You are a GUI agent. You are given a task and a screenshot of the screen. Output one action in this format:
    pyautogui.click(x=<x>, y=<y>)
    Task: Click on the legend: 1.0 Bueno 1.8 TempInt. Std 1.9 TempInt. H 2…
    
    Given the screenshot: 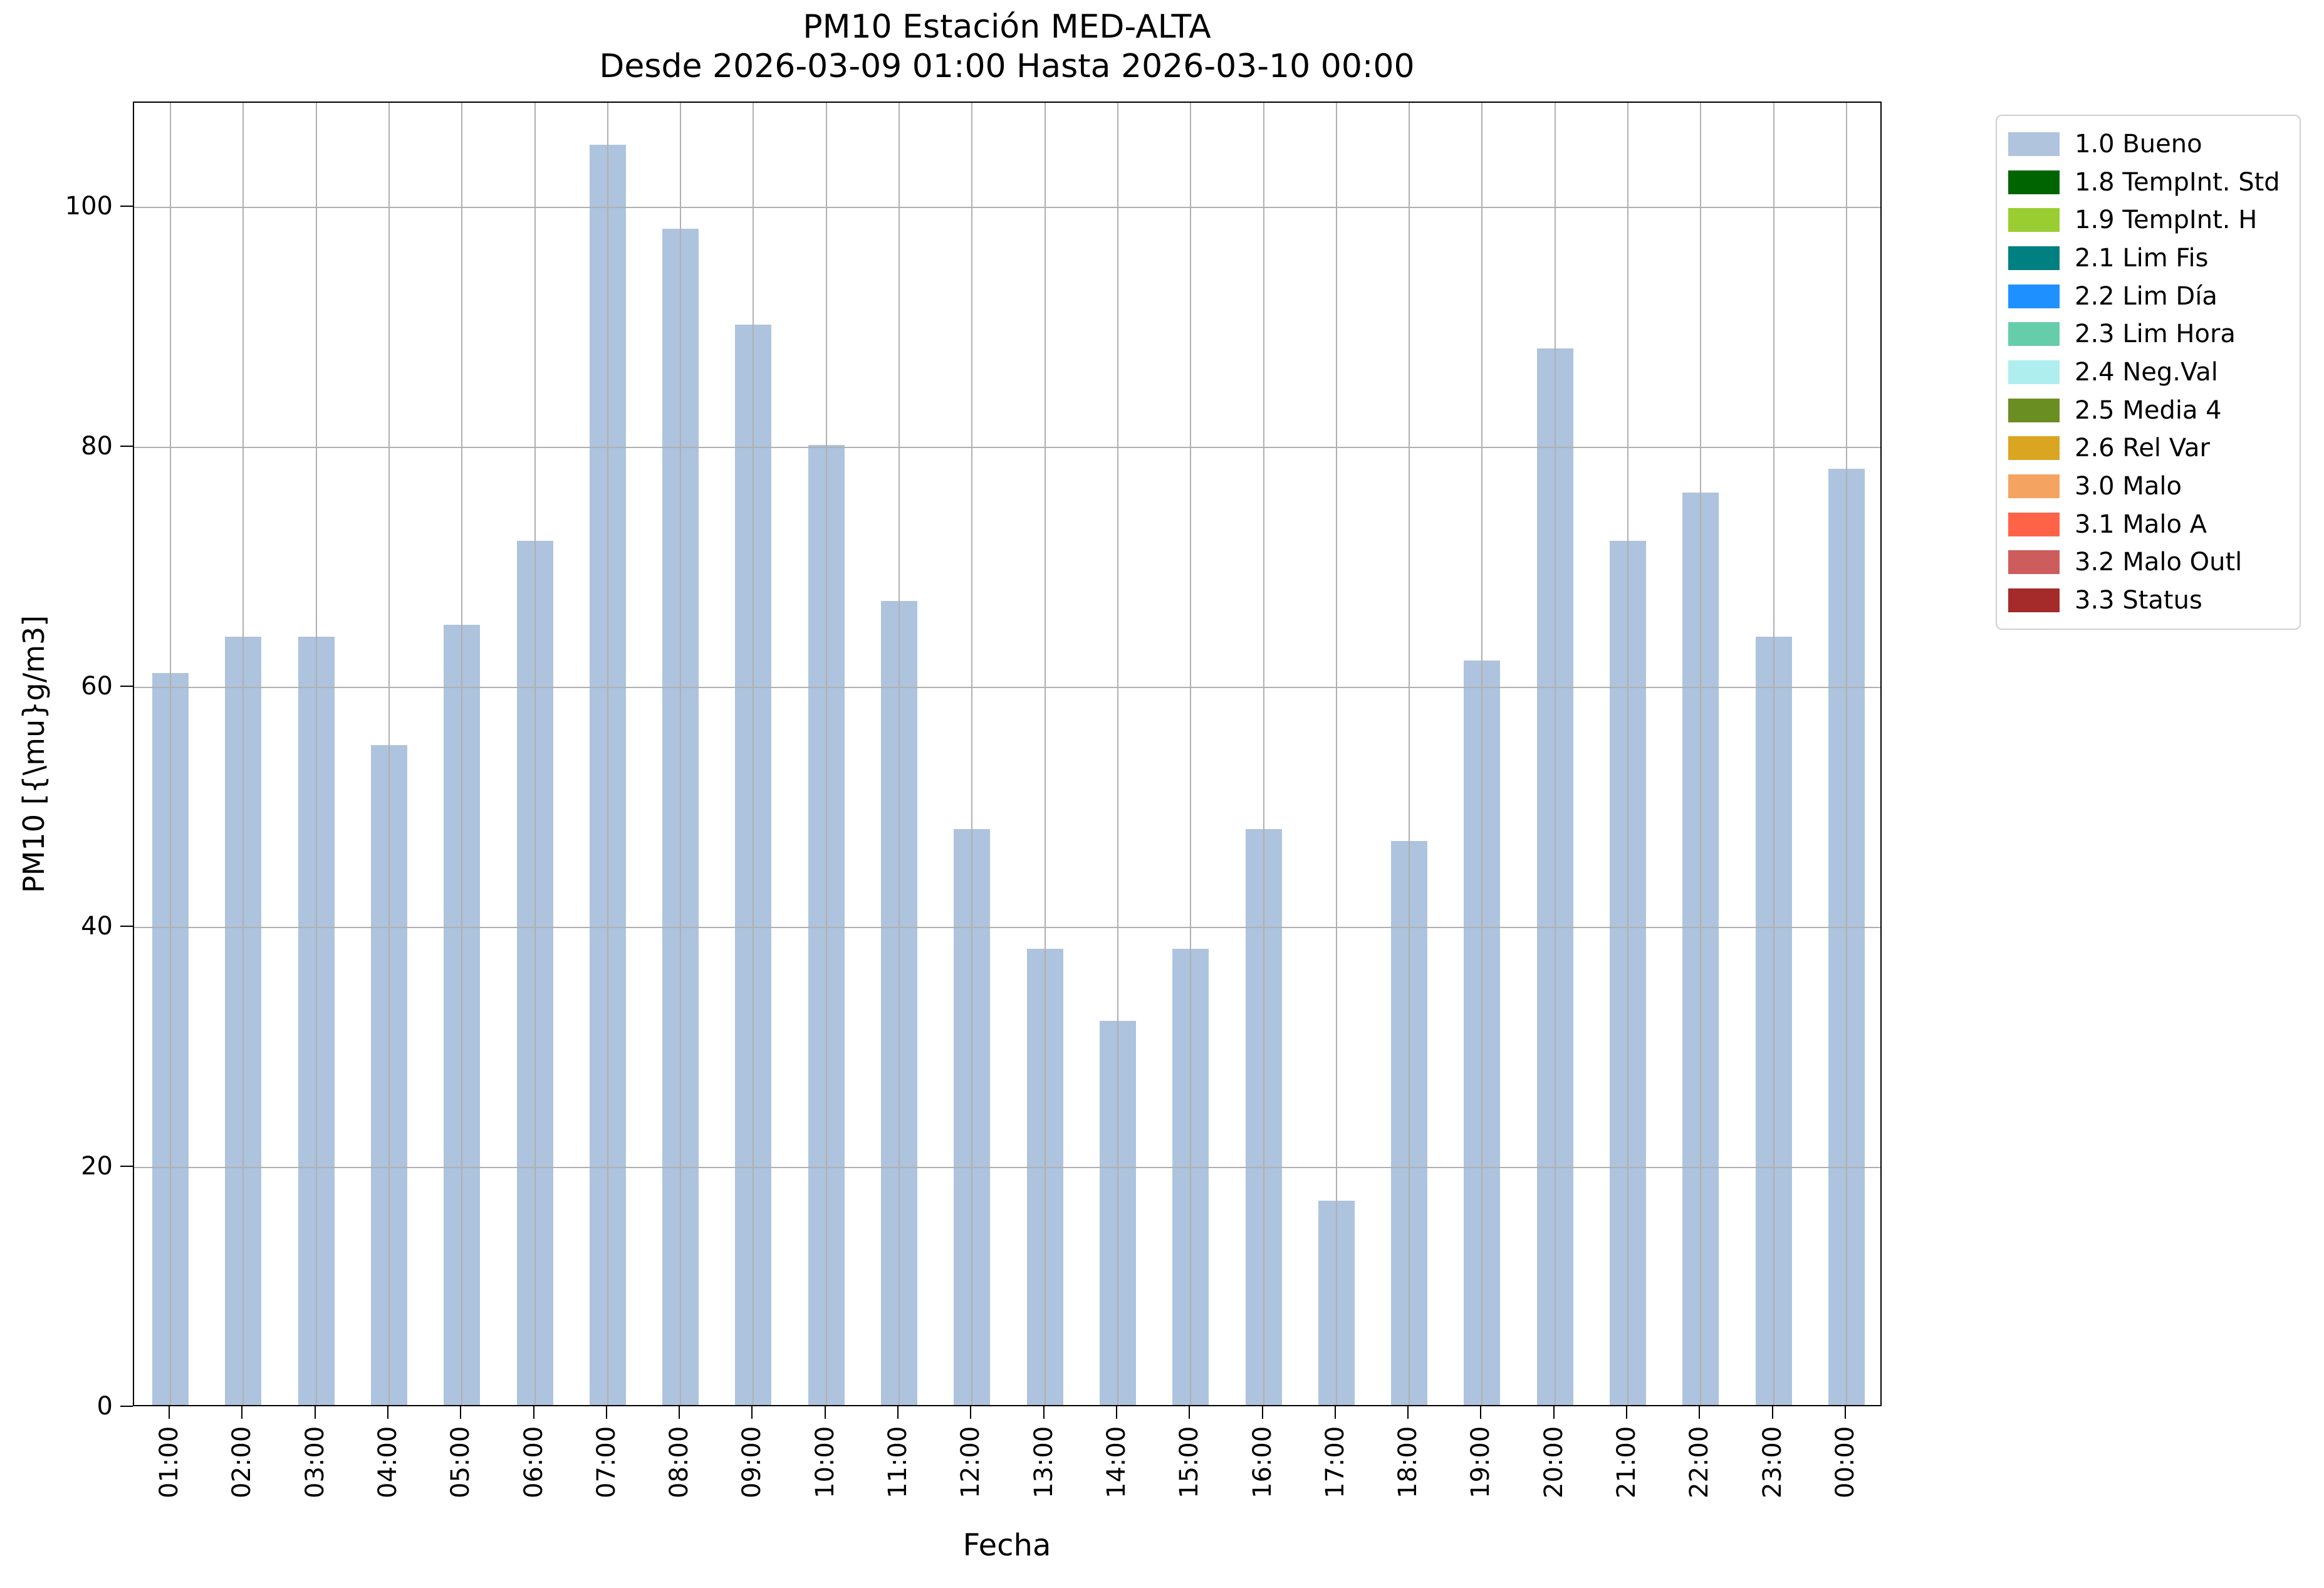 What is the action you would take?
    pyautogui.click(x=2148, y=373)
    